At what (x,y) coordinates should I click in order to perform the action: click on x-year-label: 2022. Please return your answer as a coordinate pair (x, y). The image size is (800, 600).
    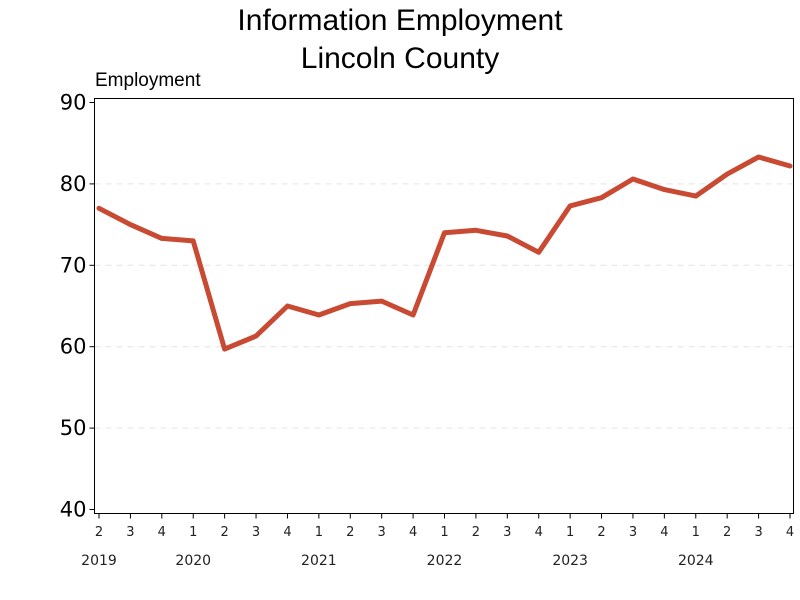
    Looking at the image, I should click on (445, 561).